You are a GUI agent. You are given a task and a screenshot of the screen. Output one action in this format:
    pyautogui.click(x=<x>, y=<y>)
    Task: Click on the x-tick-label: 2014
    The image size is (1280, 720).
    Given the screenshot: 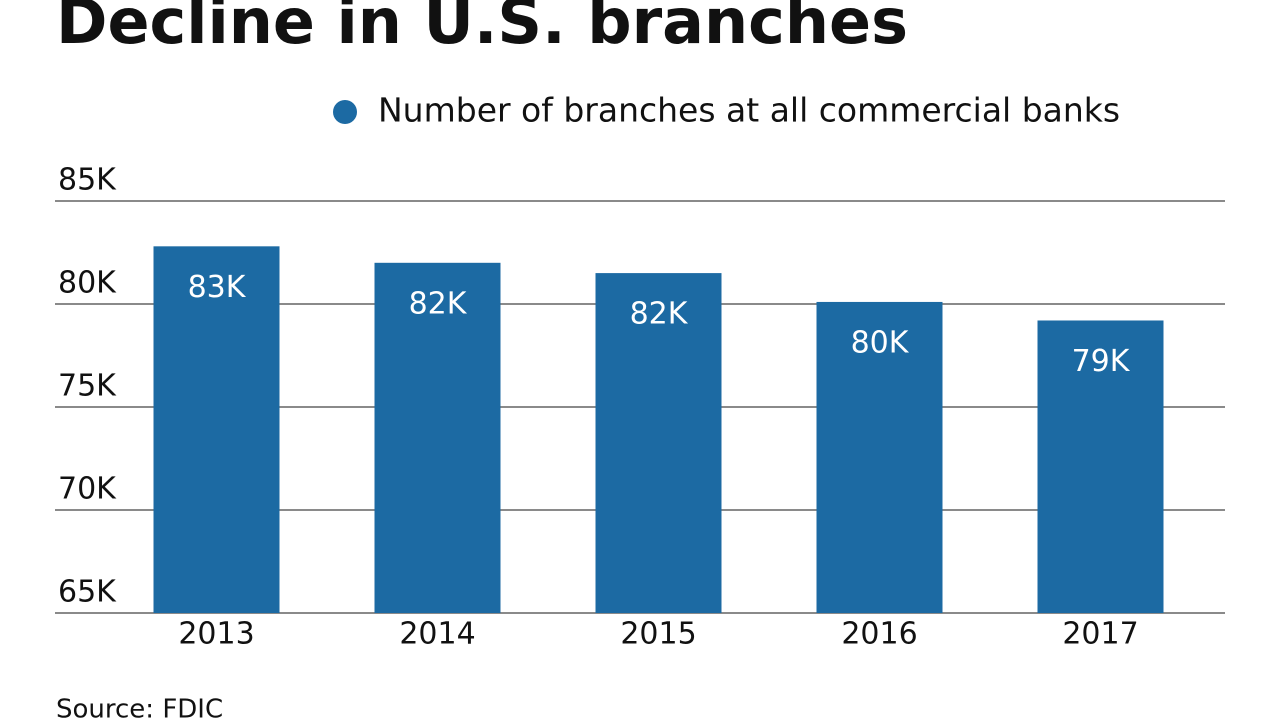 What is the action you would take?
    pyautogui.click(x=437, y=634)
    